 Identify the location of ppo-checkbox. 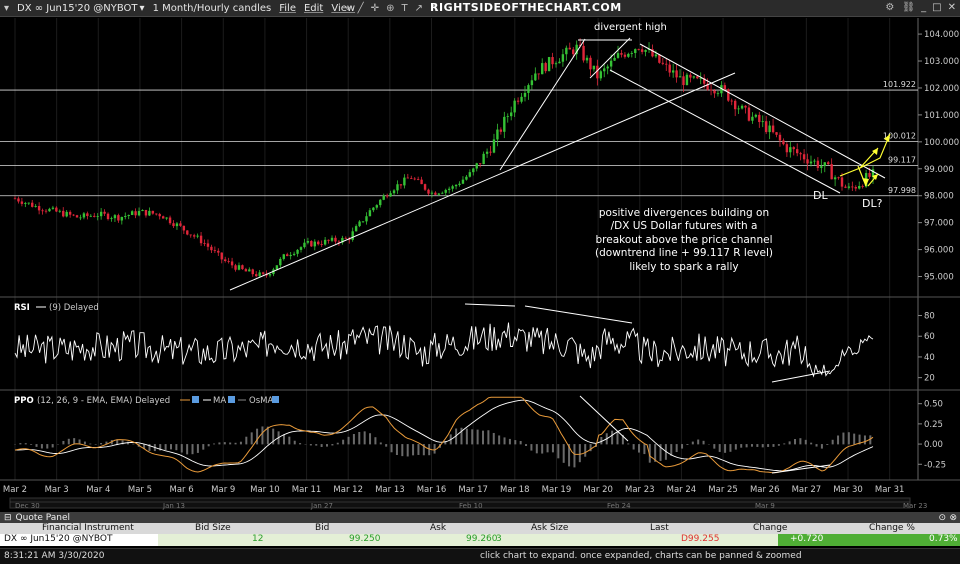
(195, 399).